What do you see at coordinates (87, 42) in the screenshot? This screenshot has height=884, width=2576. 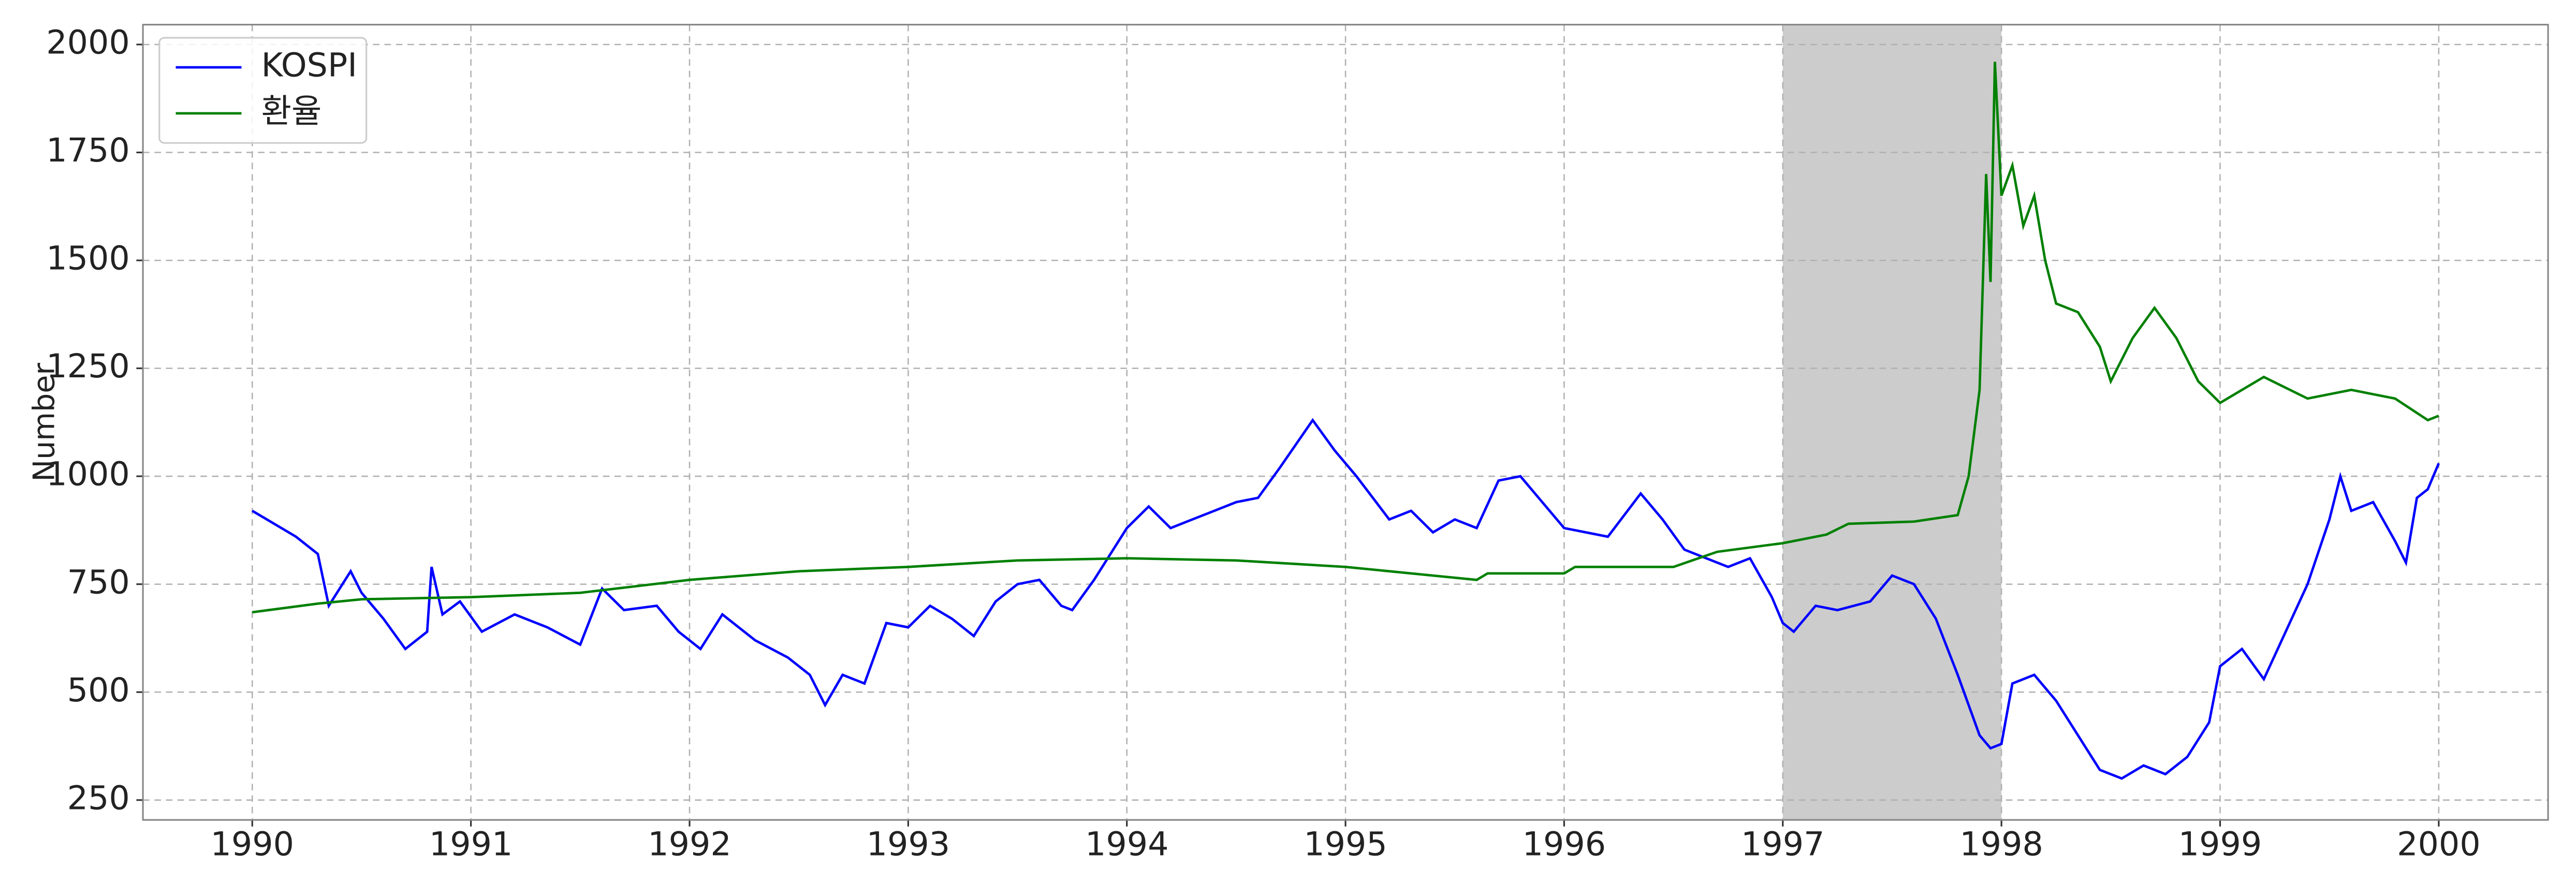 I see `y-tick-label: 2000` at bounding box center [87, 42].